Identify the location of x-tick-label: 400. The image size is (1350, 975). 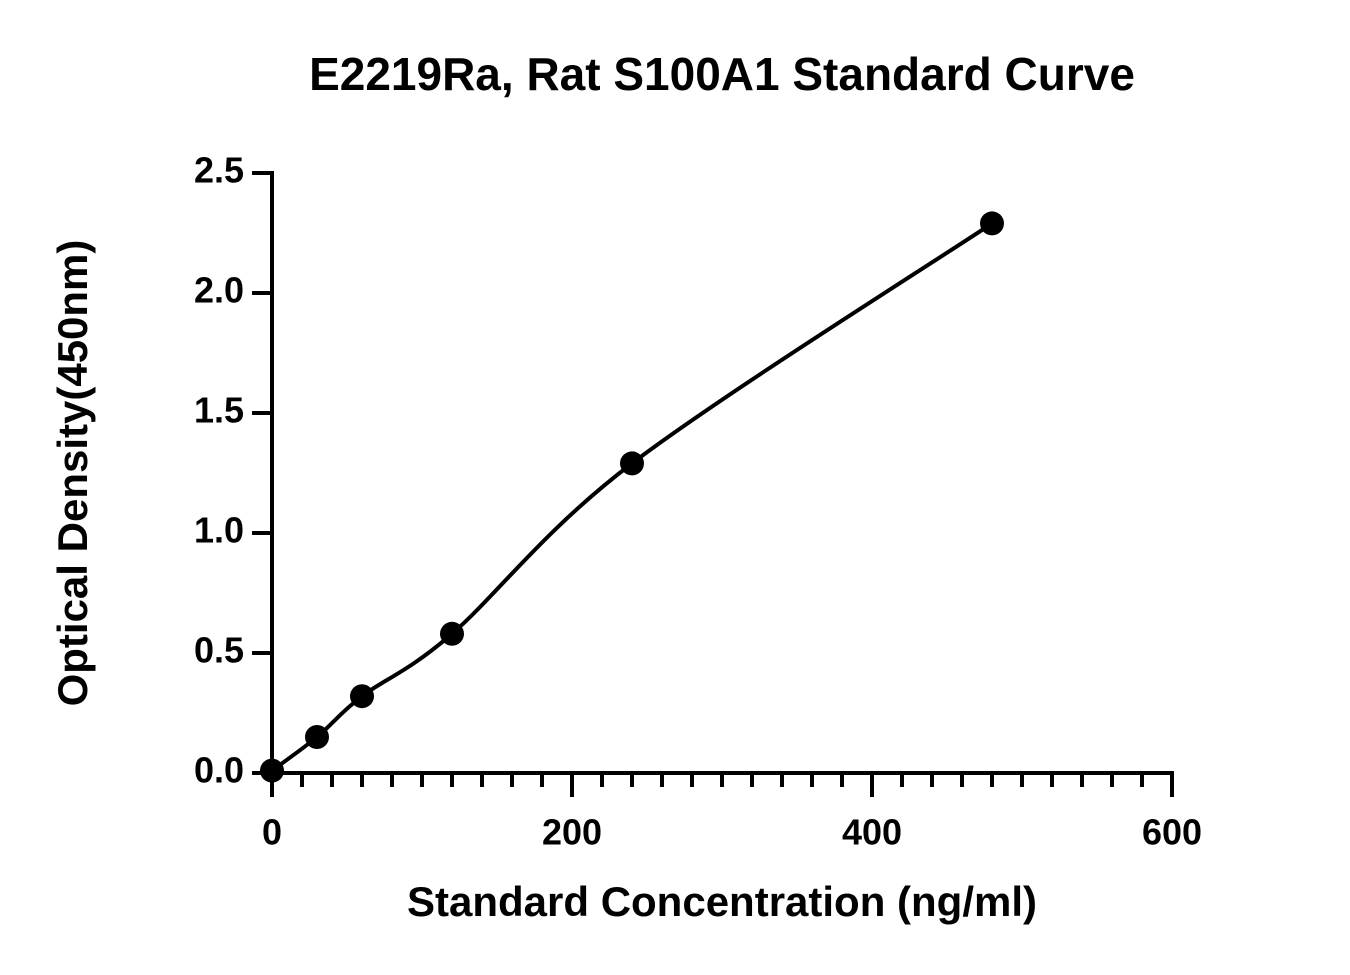
(872, 832).